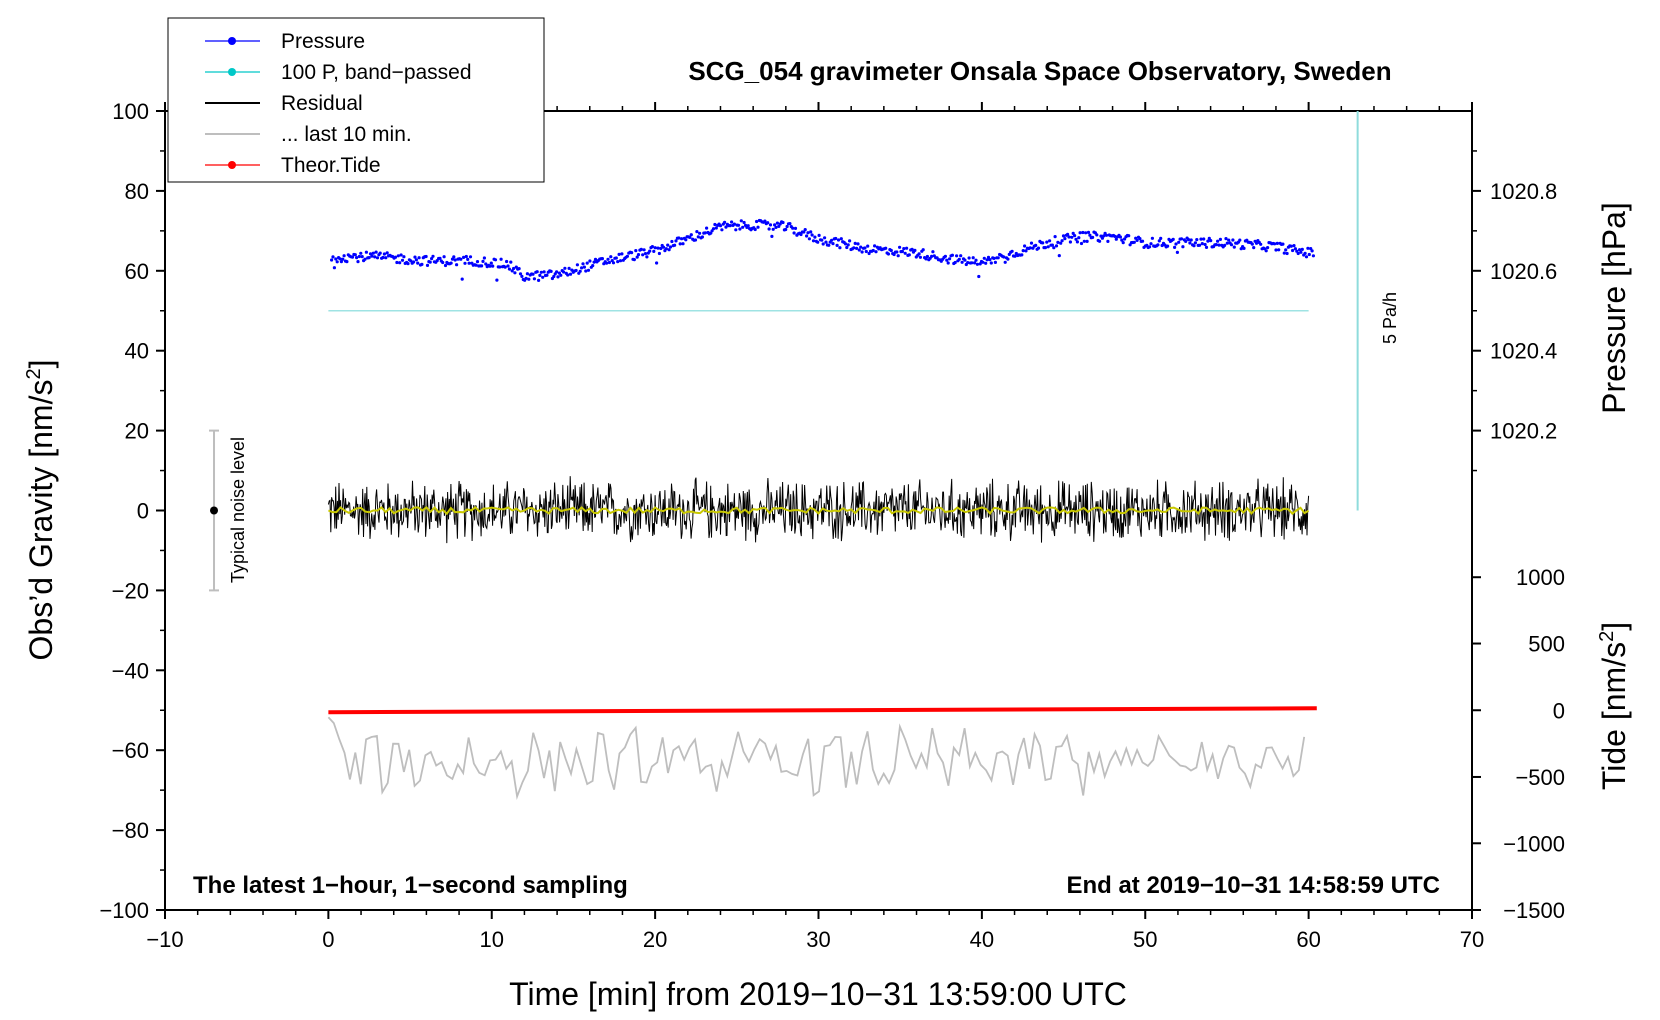  Describe the element at coordinates (818, 939) in the screenshot. I see `x-tick-label: 30` at that location.